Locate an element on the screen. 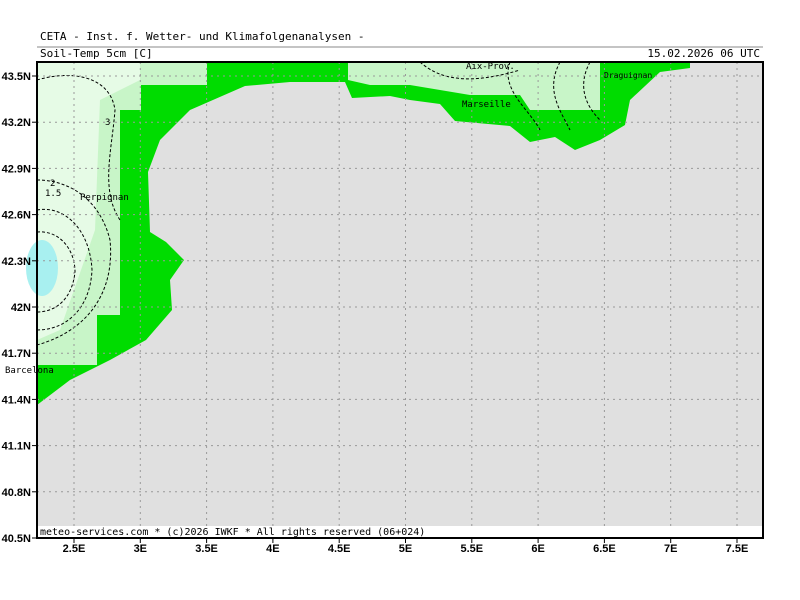  lat-label: 43.5N is located at coordinates (16, 77).